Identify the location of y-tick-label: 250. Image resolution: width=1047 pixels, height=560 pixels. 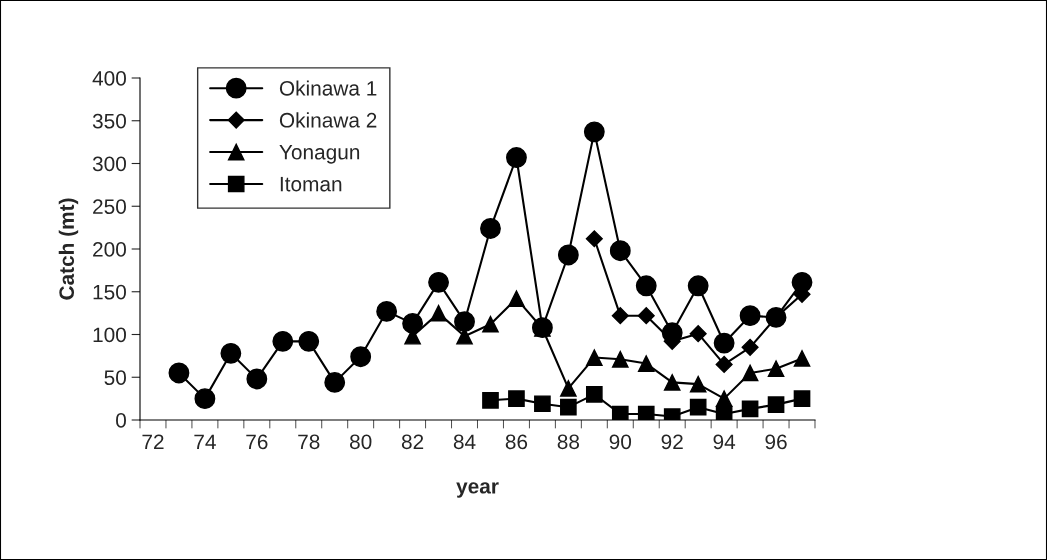
(109, 206).